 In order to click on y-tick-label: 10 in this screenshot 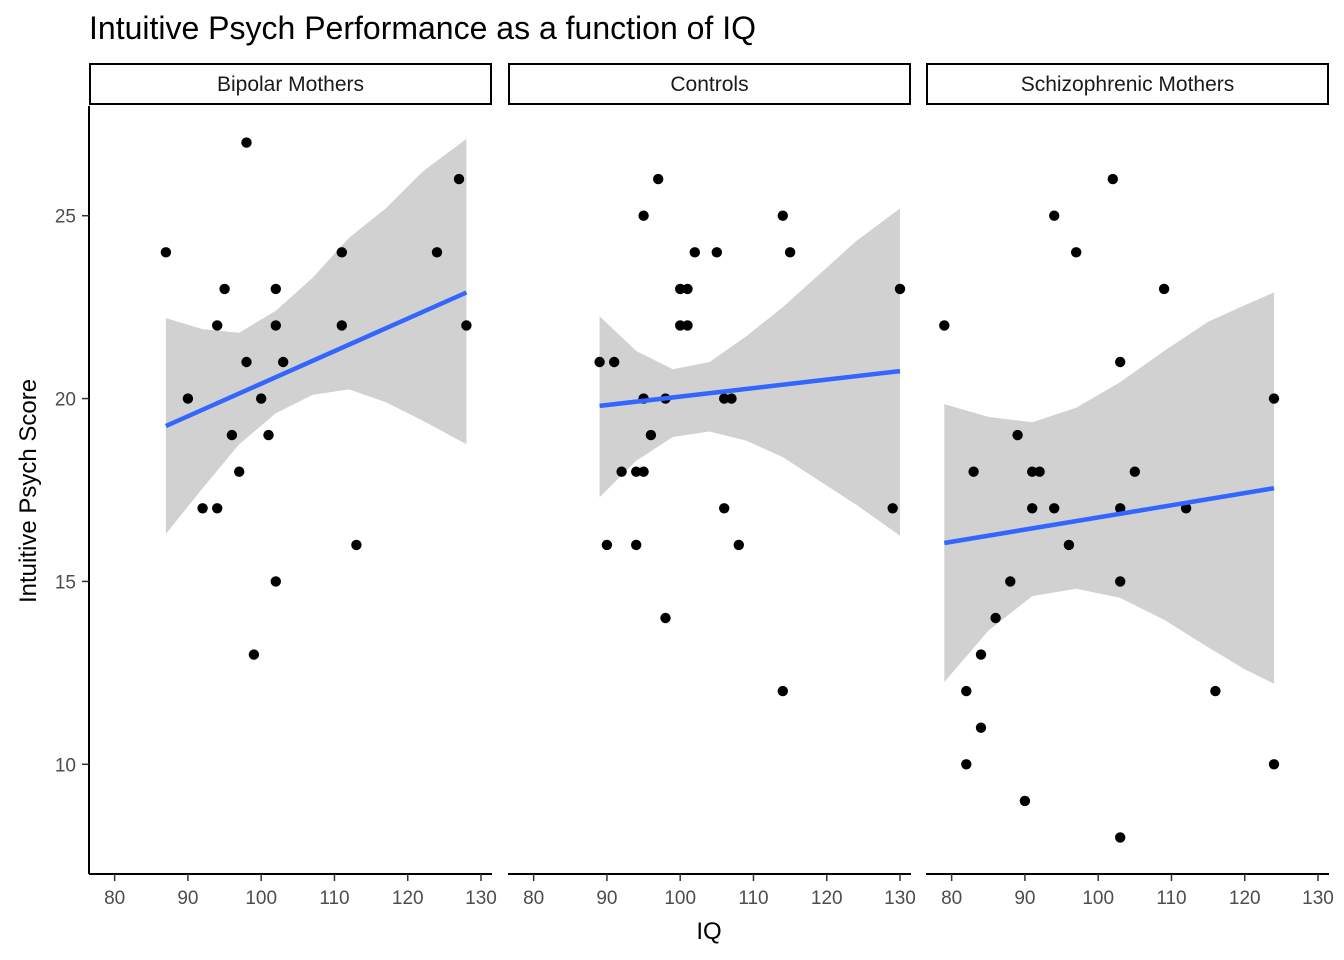, I will do `click(65, 765)`.